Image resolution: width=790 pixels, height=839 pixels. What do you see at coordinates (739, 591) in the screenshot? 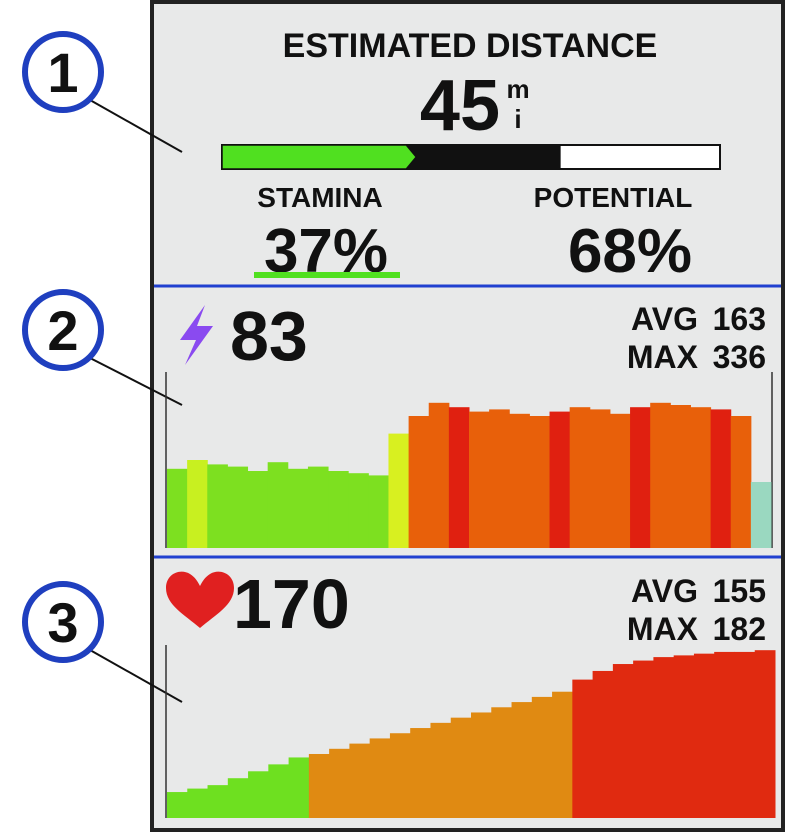
I see `avg-value: 155` at bounding box center [739, 591].